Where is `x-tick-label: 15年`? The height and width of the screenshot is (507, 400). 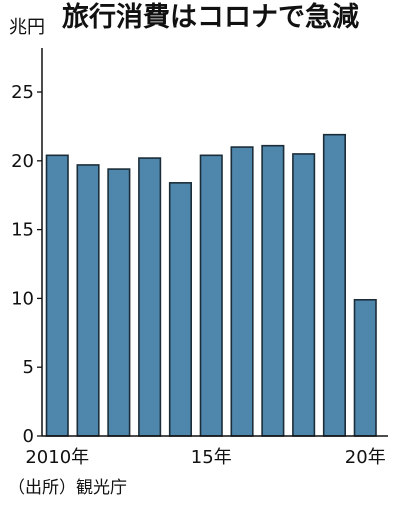 x-tick-label: 15年 is located at coordinates (211, 457).